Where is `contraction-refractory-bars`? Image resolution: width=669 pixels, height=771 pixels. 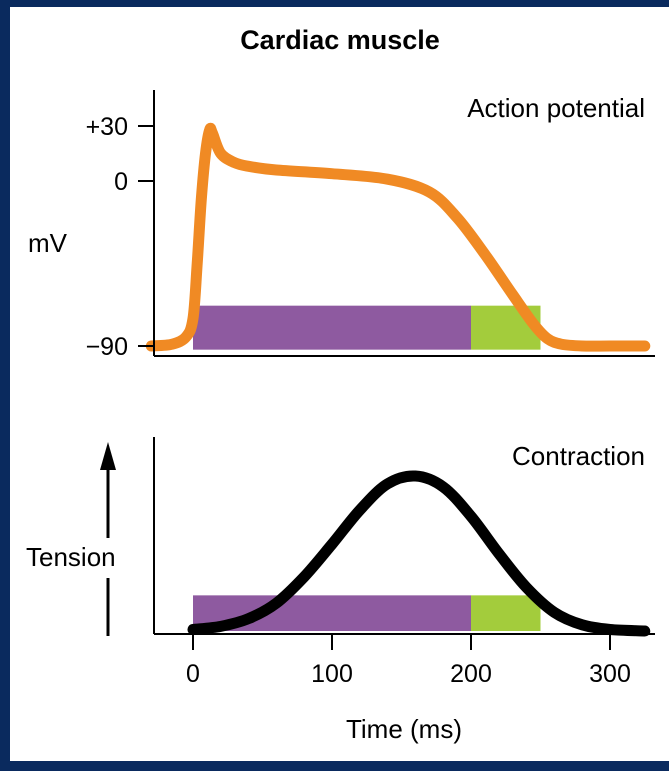 contraction-refractory-bars is located at coordinates (367, 613).